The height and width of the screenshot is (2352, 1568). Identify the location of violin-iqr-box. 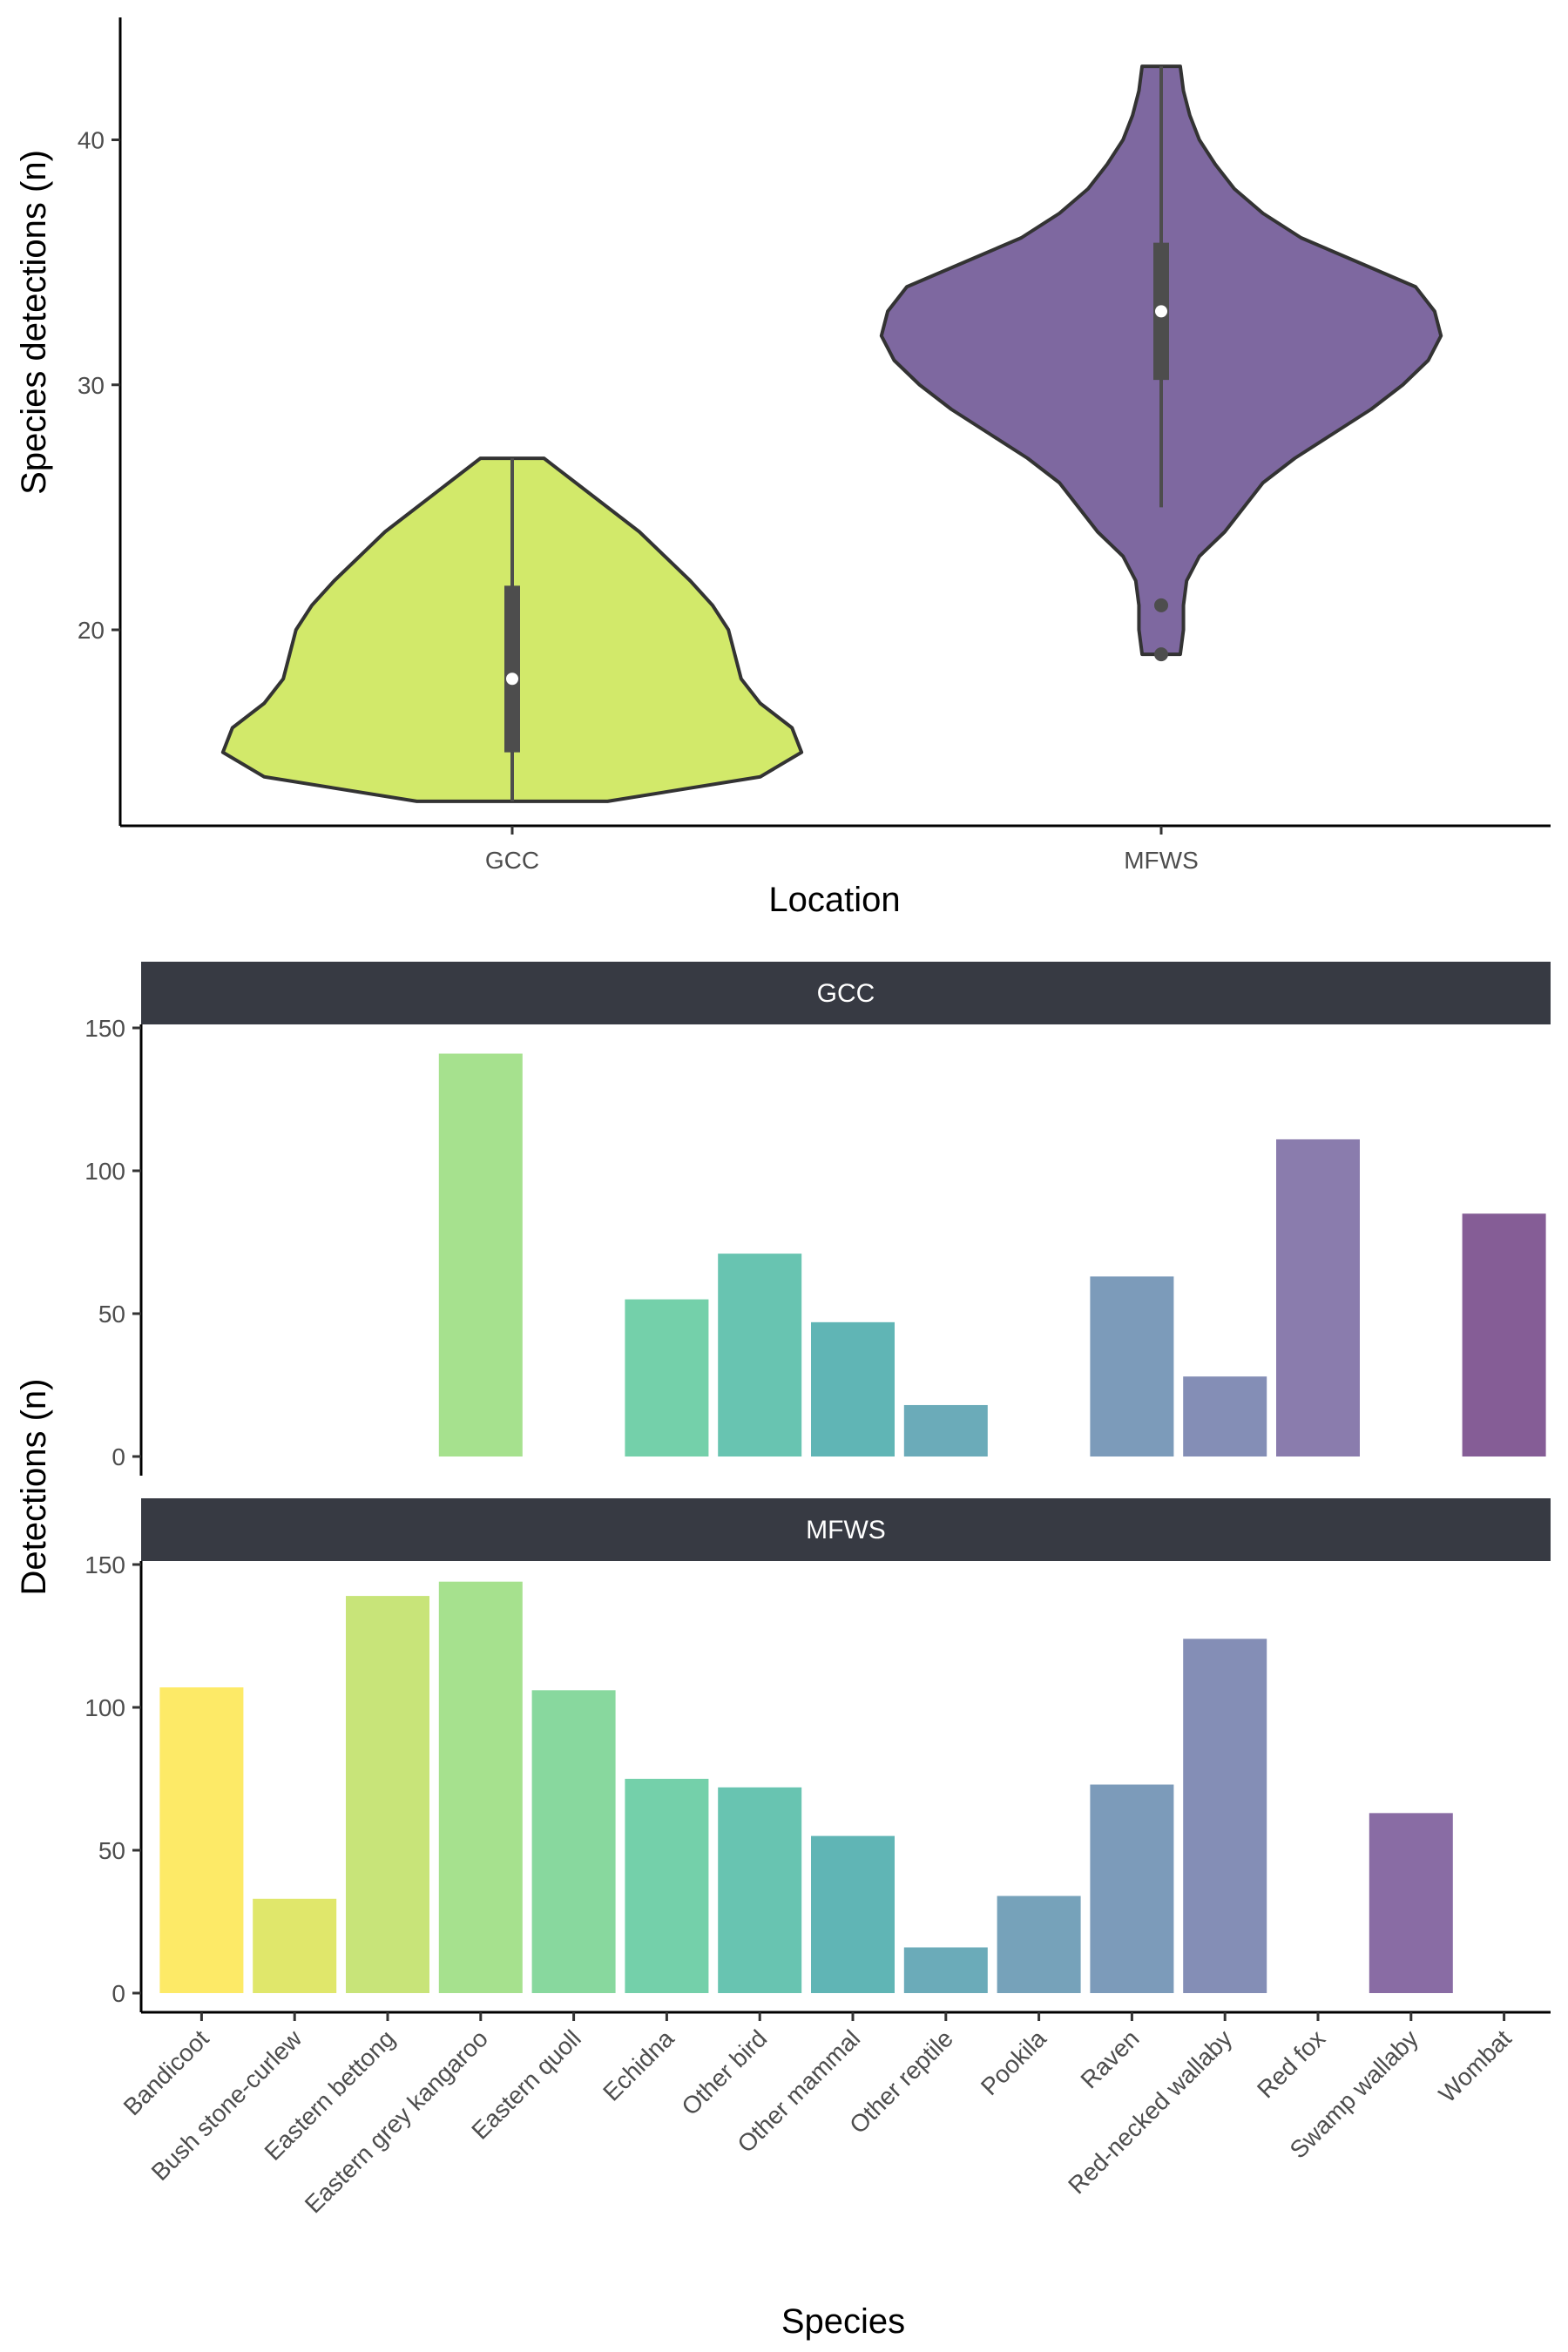
(512, 669).